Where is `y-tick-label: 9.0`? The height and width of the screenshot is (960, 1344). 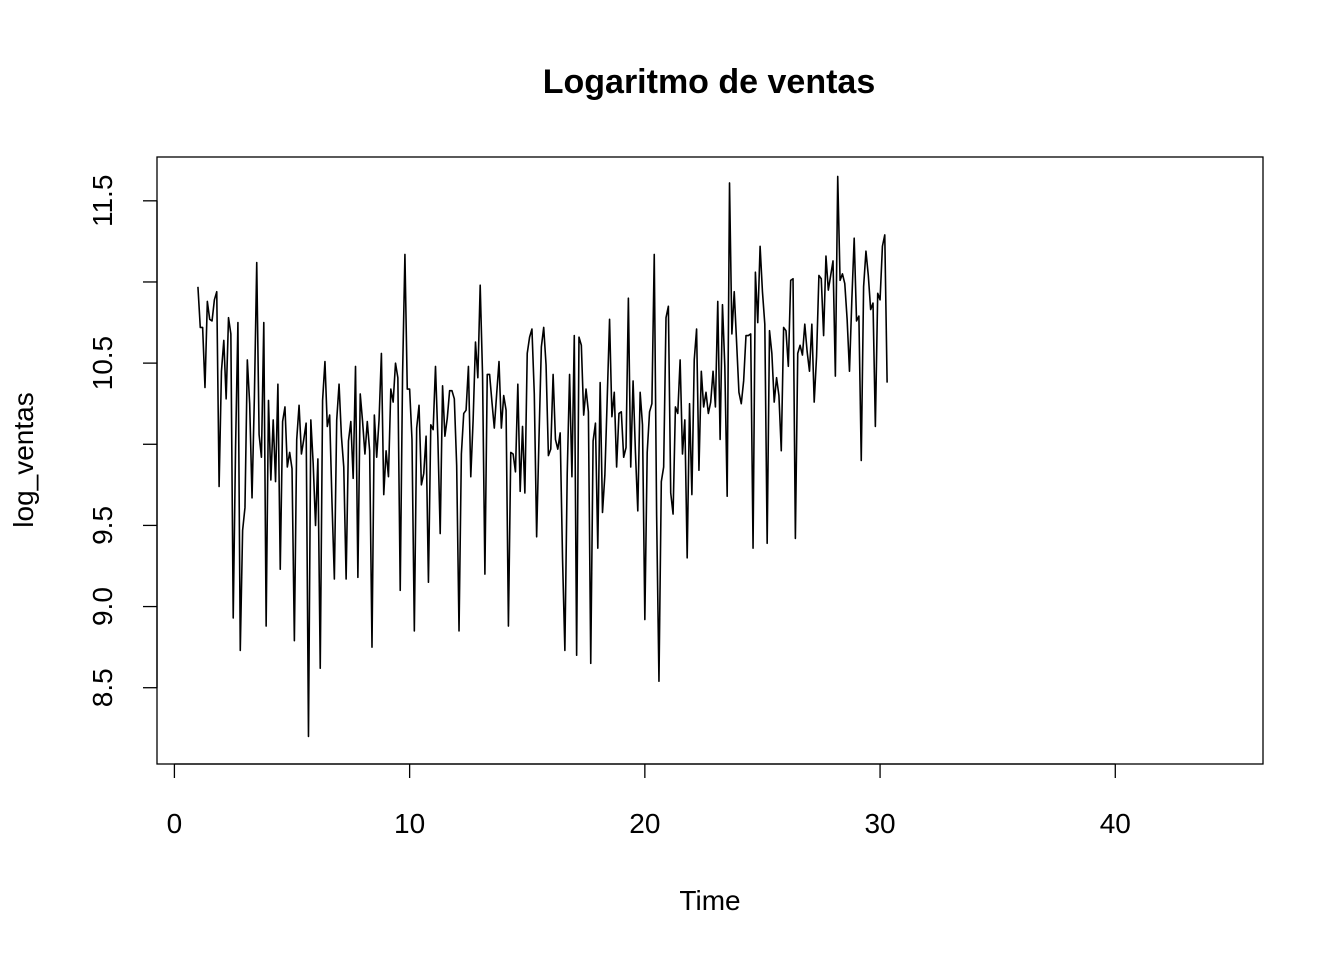 y-tick-label: 9.0 is located at coordinates (102, 606).